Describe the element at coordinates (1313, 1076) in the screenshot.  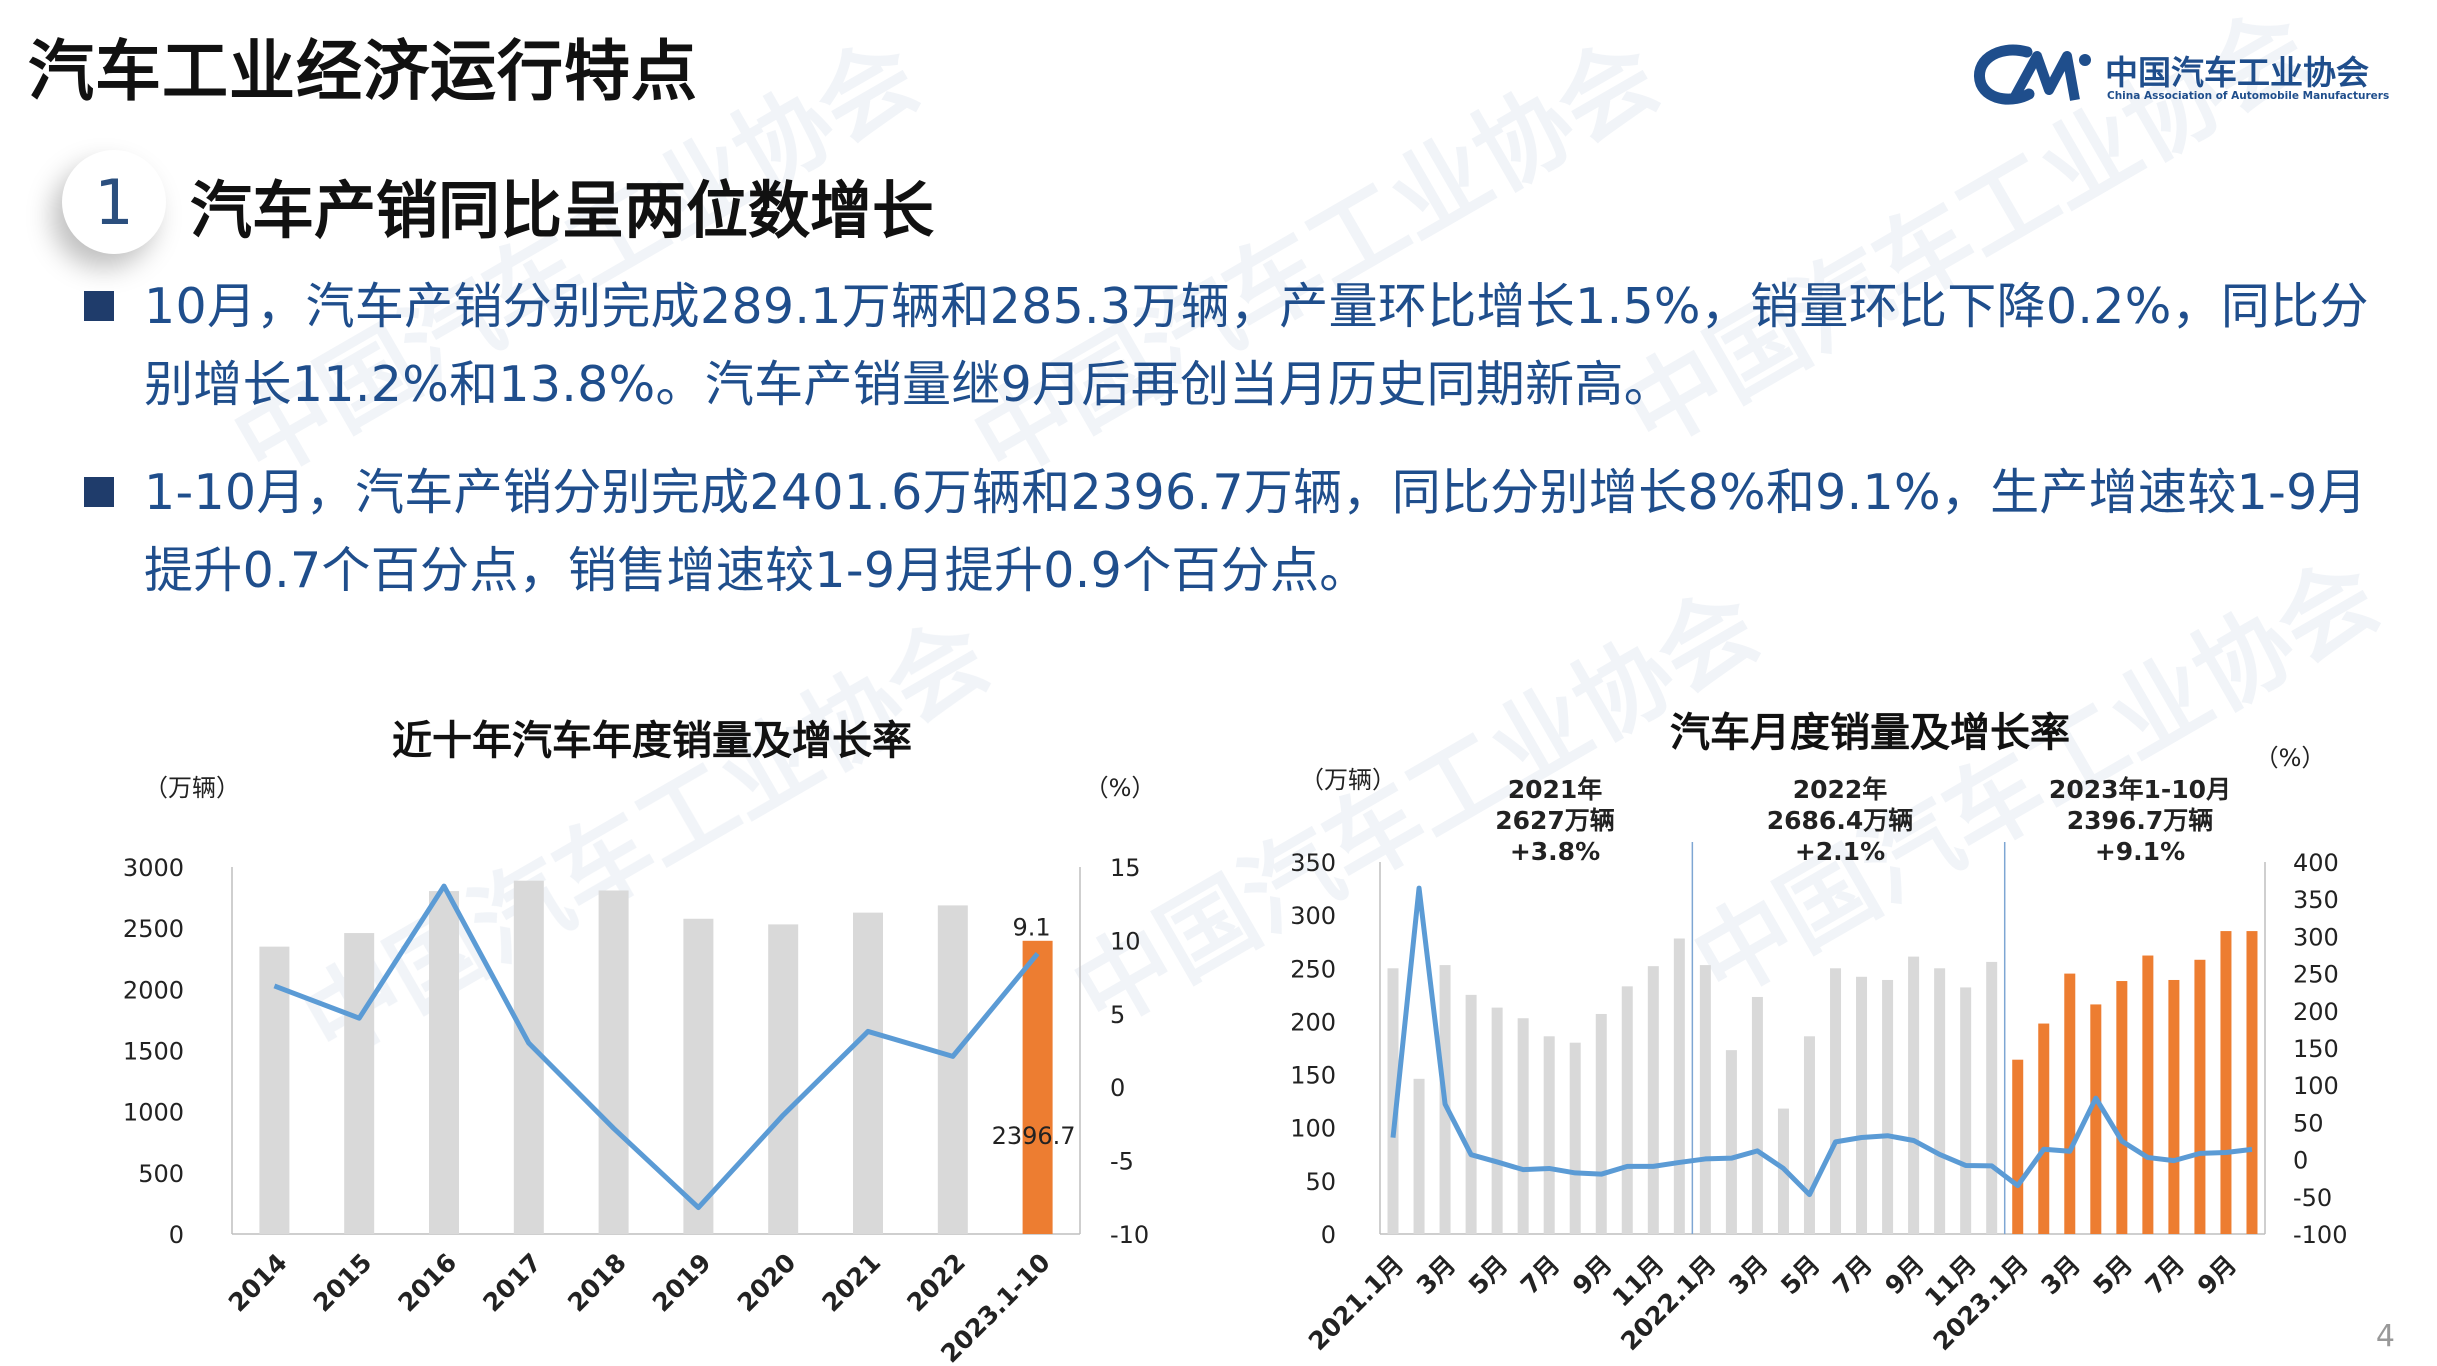
I see `left-tick-label: 150` at that location.